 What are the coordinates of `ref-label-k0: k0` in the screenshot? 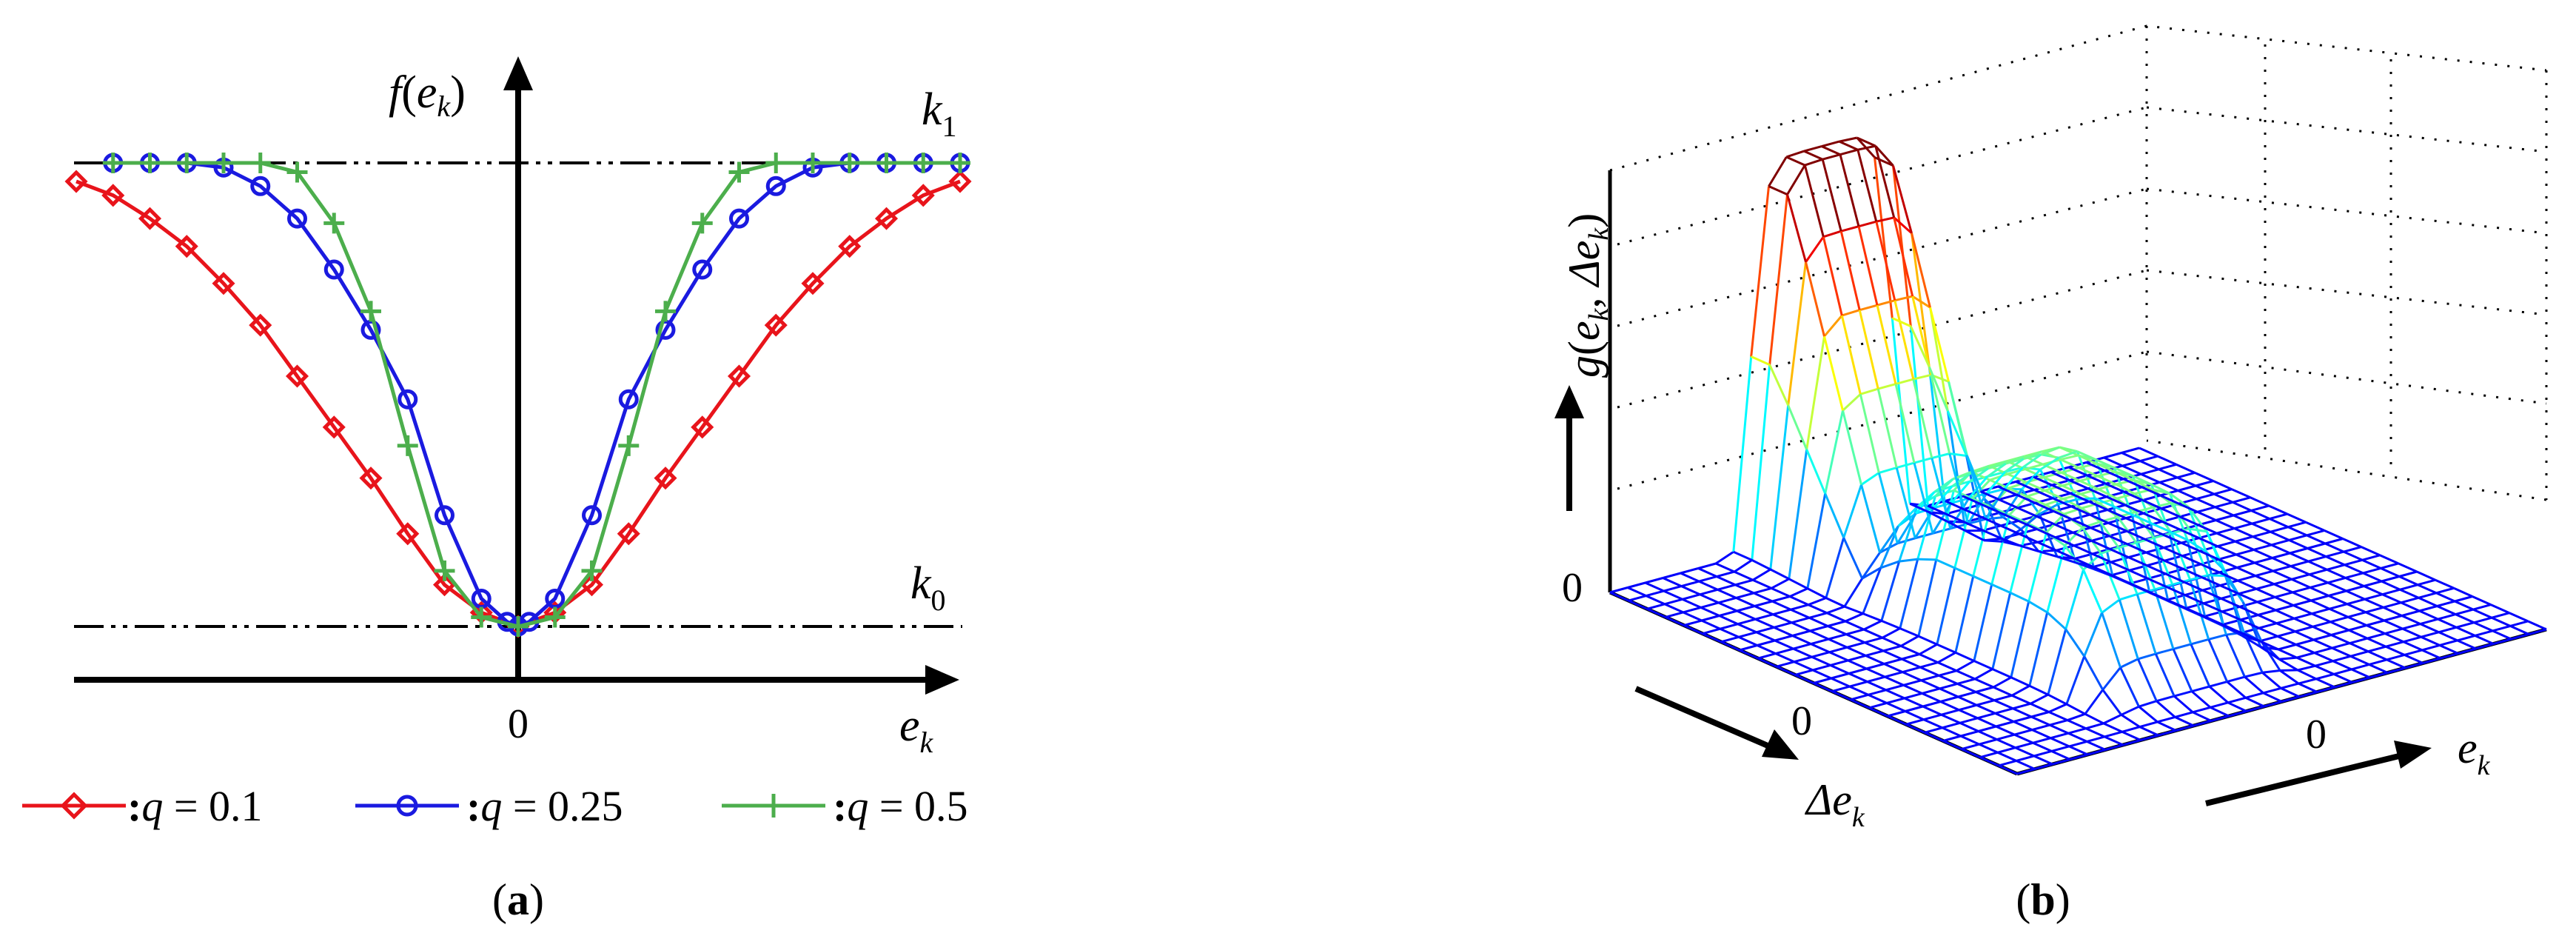 It's located at (928, 587).